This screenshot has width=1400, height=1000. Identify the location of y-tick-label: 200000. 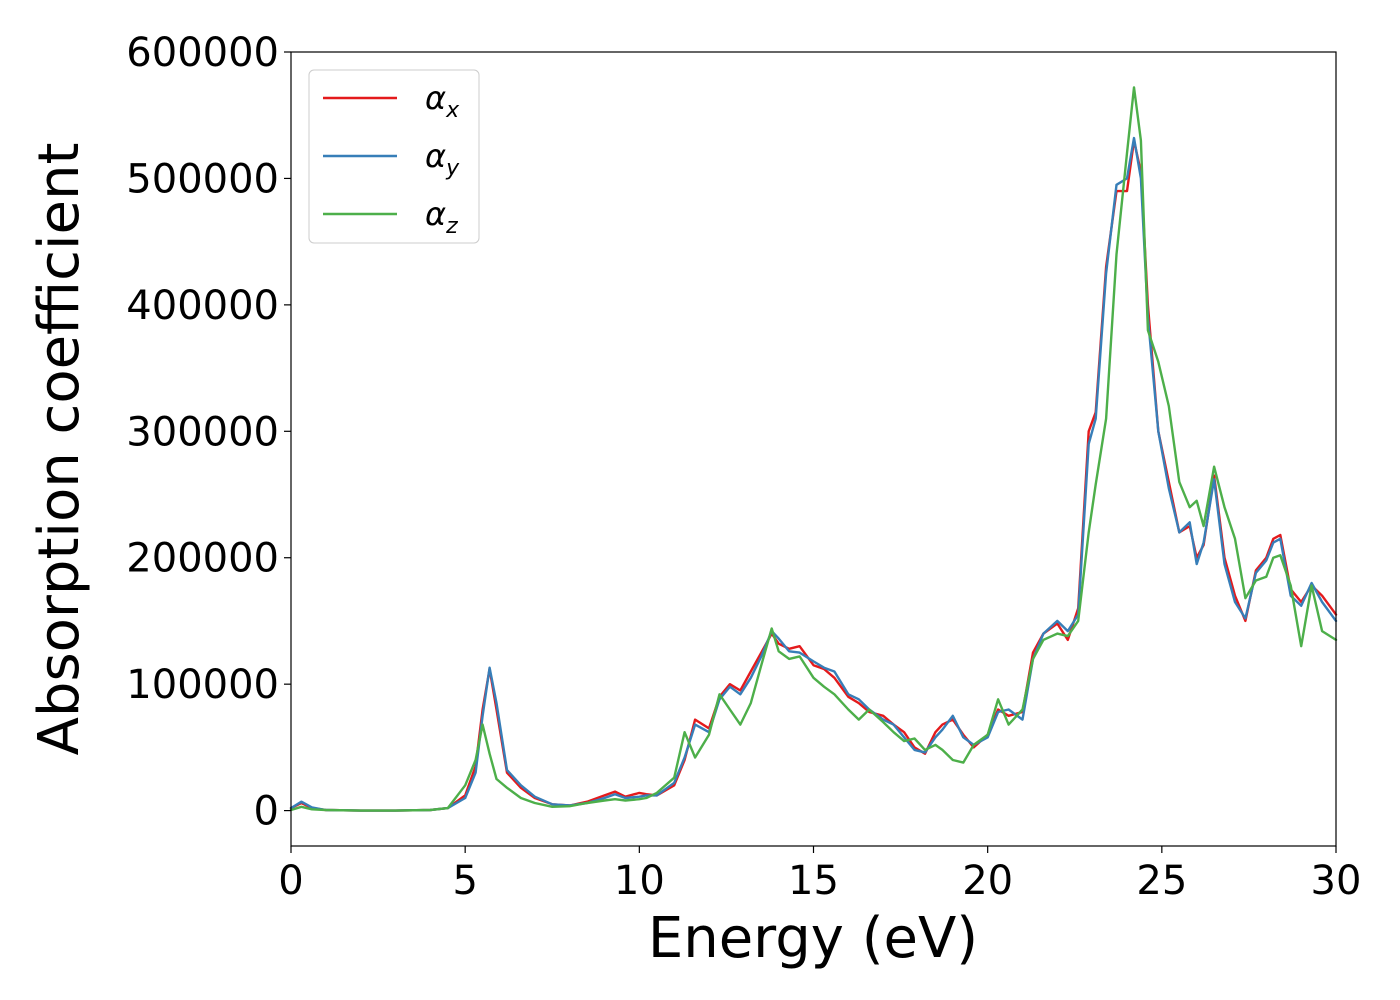
(202, 559).